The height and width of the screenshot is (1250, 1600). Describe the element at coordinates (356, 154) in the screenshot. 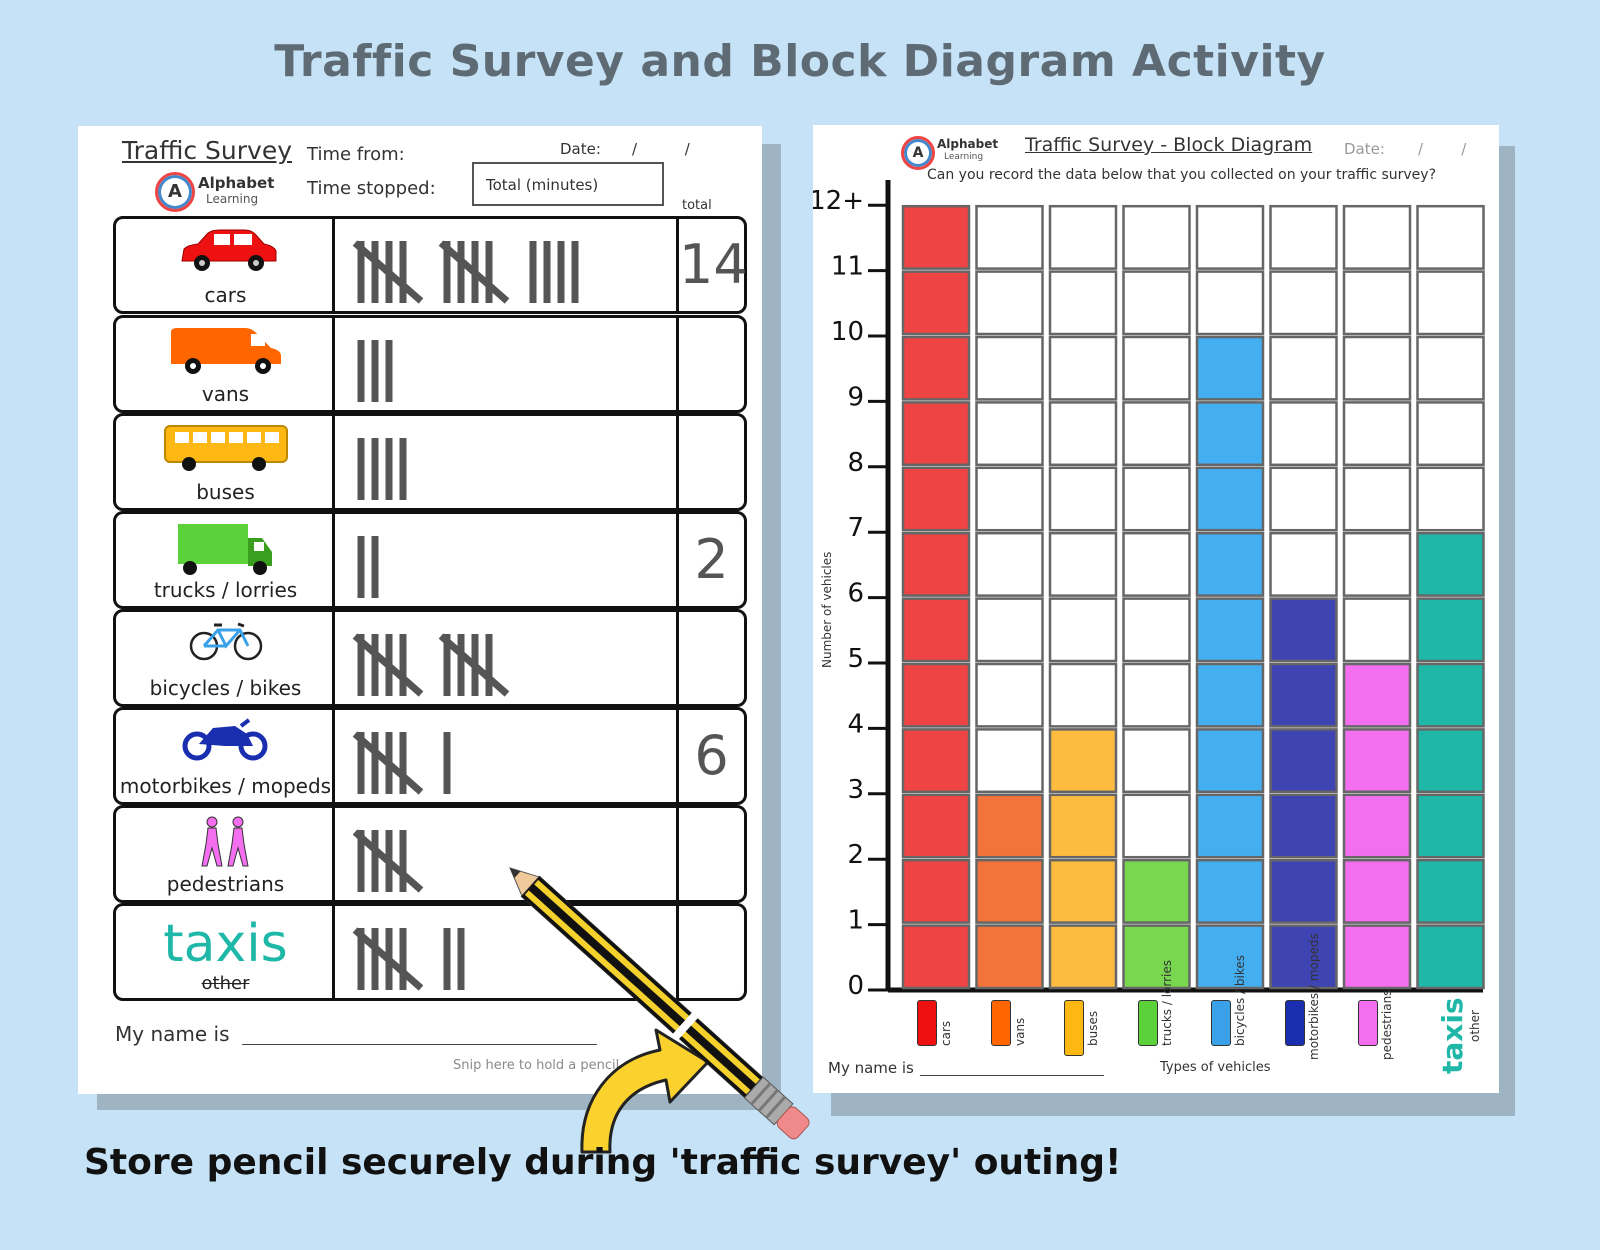

I see `time-from-label: Time from:` at that location.